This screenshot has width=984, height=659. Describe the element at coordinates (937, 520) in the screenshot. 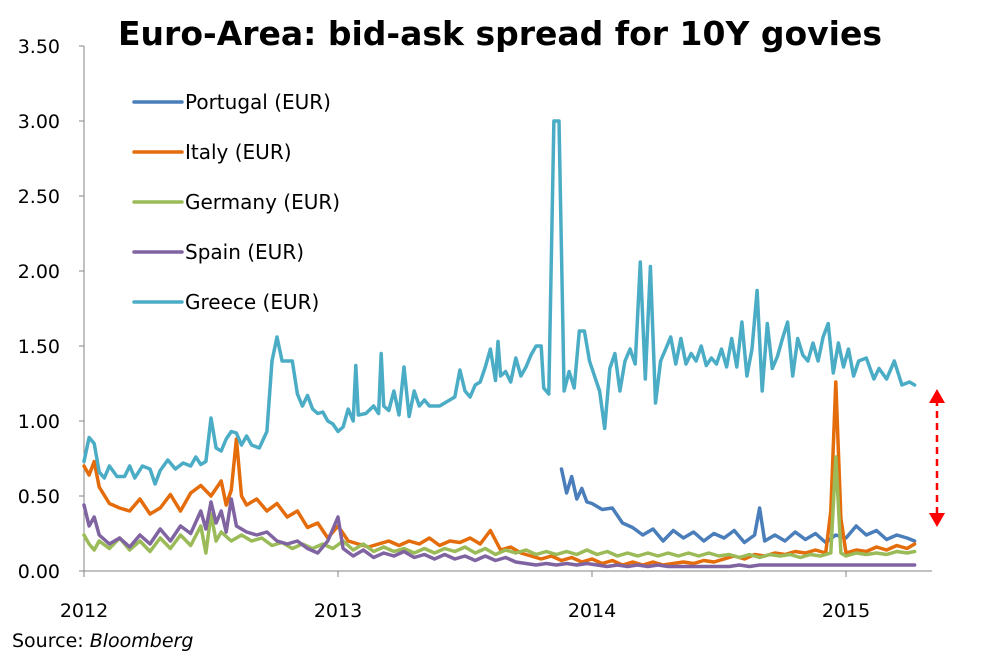

I see `arrow-head-down` at that location.